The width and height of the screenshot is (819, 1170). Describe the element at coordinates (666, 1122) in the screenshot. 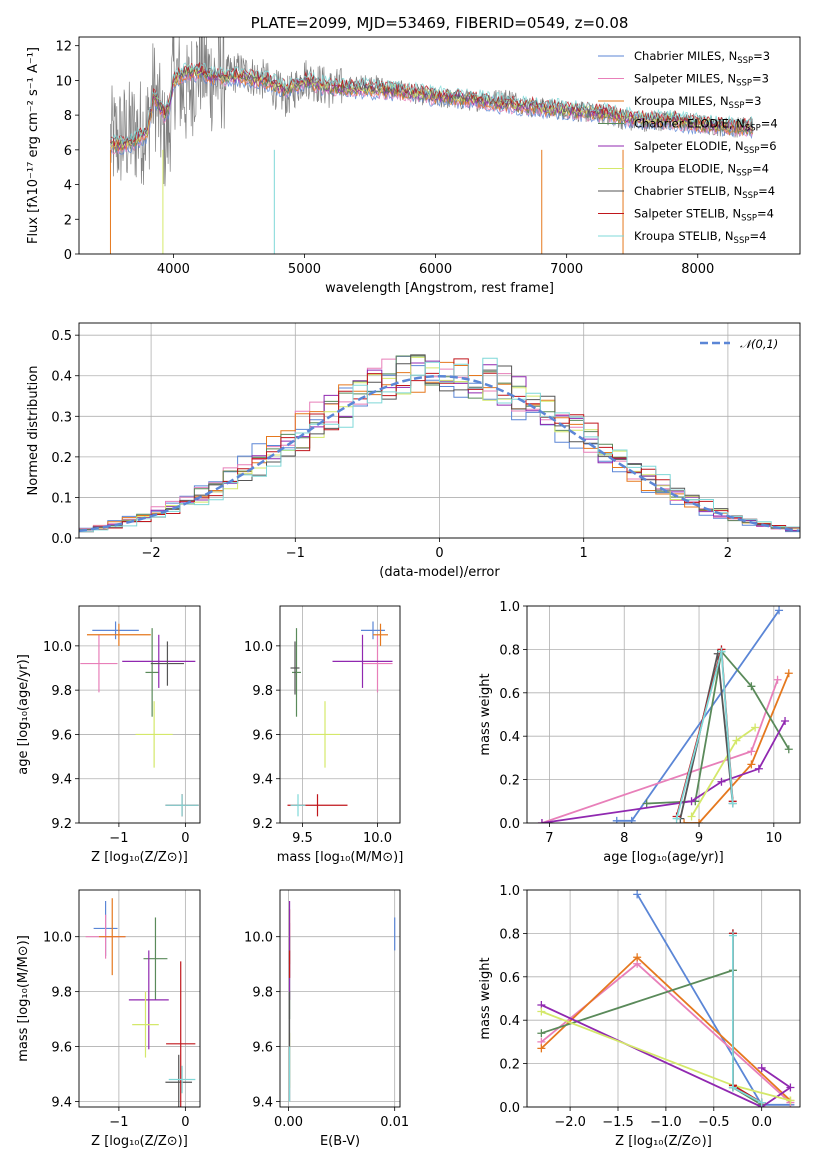

I see `x-tick-label: −1.0` at that location.